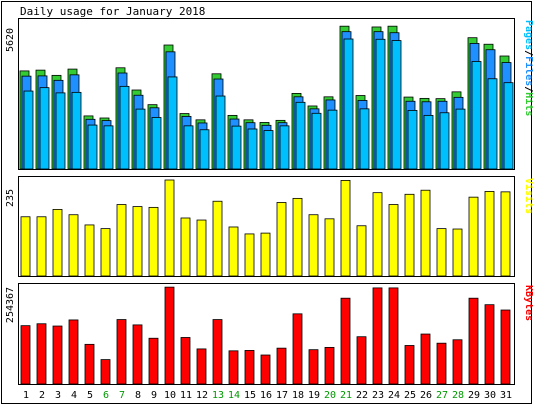 The height and width of the screenshot is (405, 533). What do you see at coordinates (74, 395) in the screenshot?
I see `day-label-4: 4` at bounding box center [74, 395].